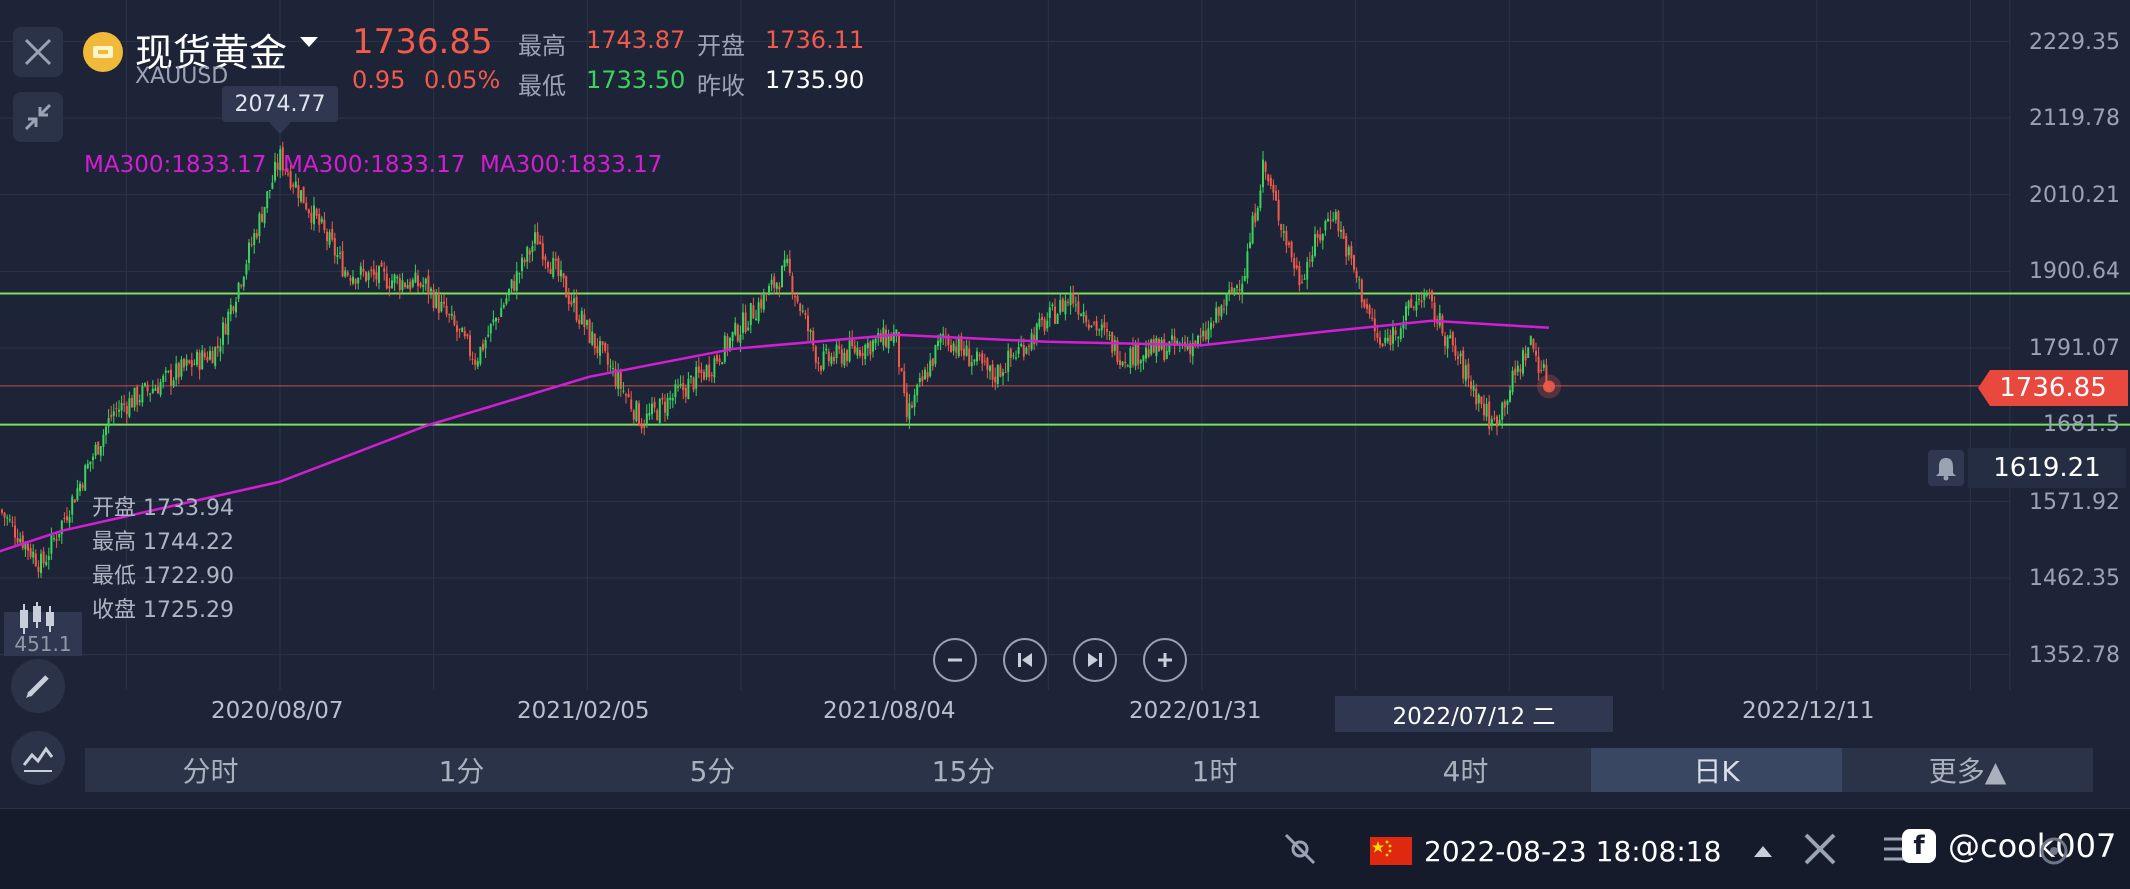 Image resolution: width=2130 pixels, height=889 pixels. I want to click on pointer-tool-icon, so click(1300, 849).